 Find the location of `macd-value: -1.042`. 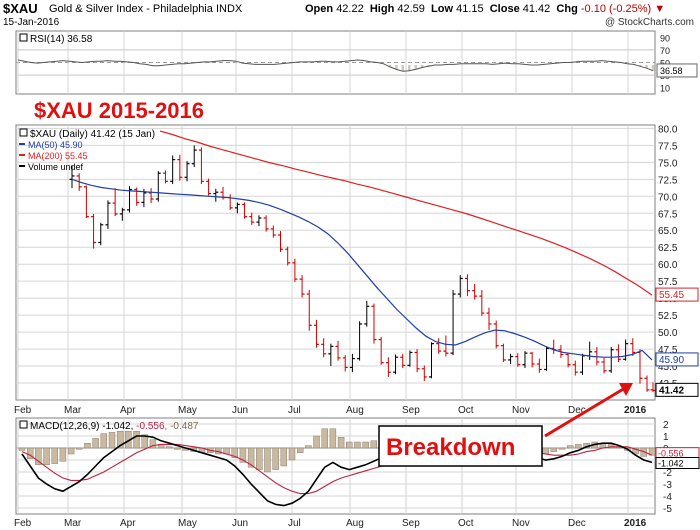

macd-value: -1.042 is located at coordinates (671, 464).